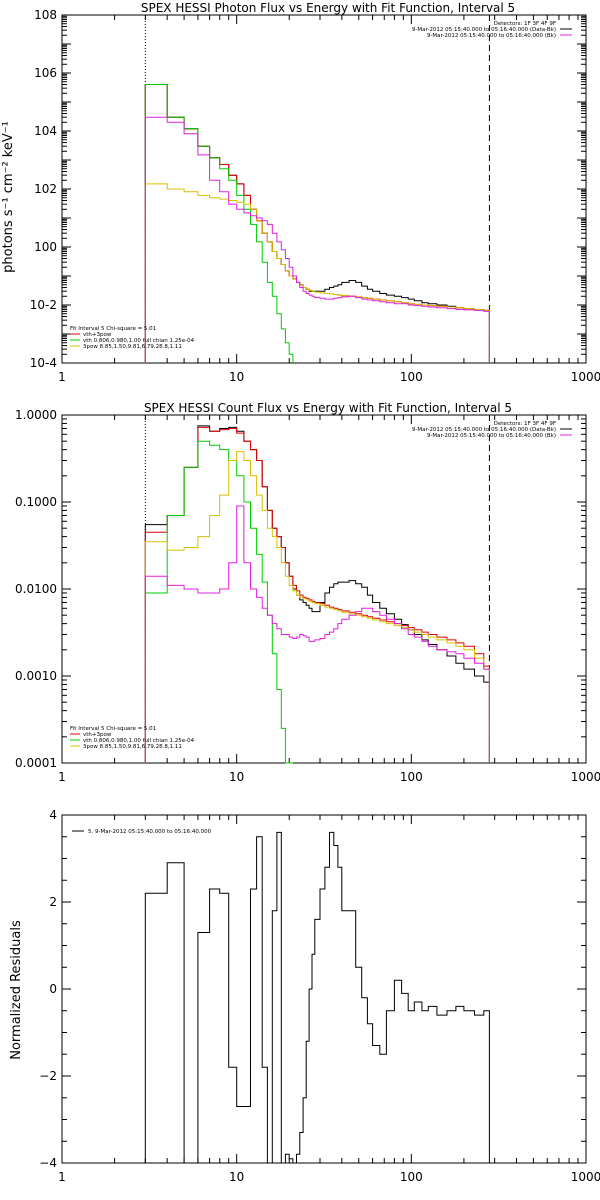 Image resolution: width=600 pixels, height=1200 pixels. What do you see at coordinates (45, 247) in the screenshot?
I see `y-tick-label: 100` at bounding box center [45, 247].